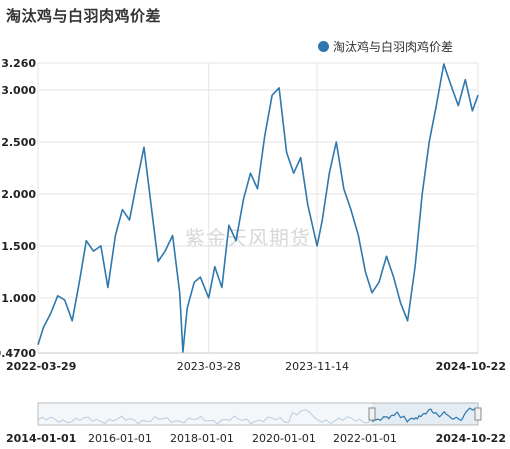 This screenshot has width=510, height=449. Describe the element at coordinates (120, 438) in the screenshot. I see `navigator-tick-label: 2016-01-01` at that location.